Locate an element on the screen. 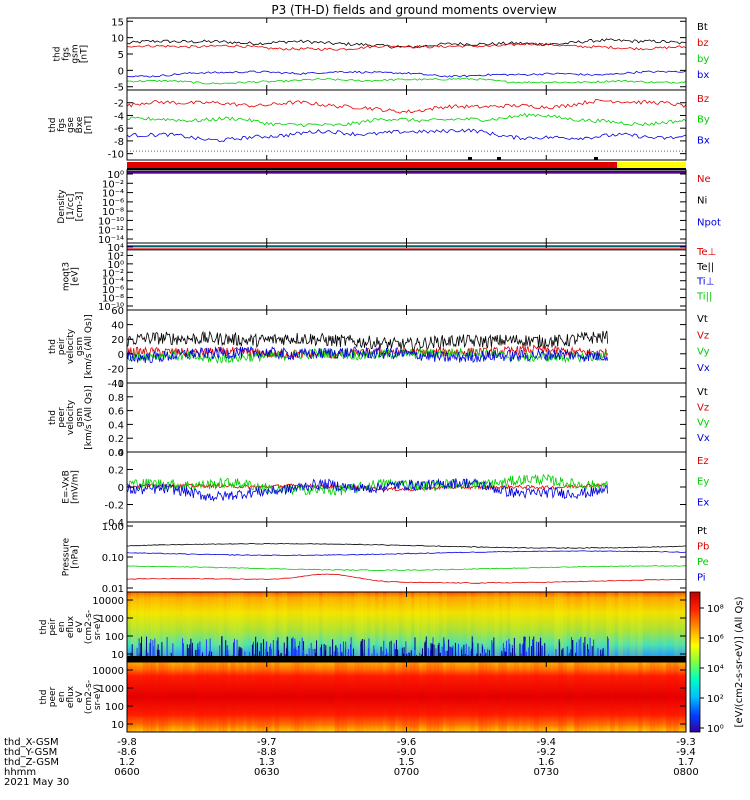 This screenshot has width=750, height=800. xaxis-value: 1.7 is located at coordinates (686, 762).